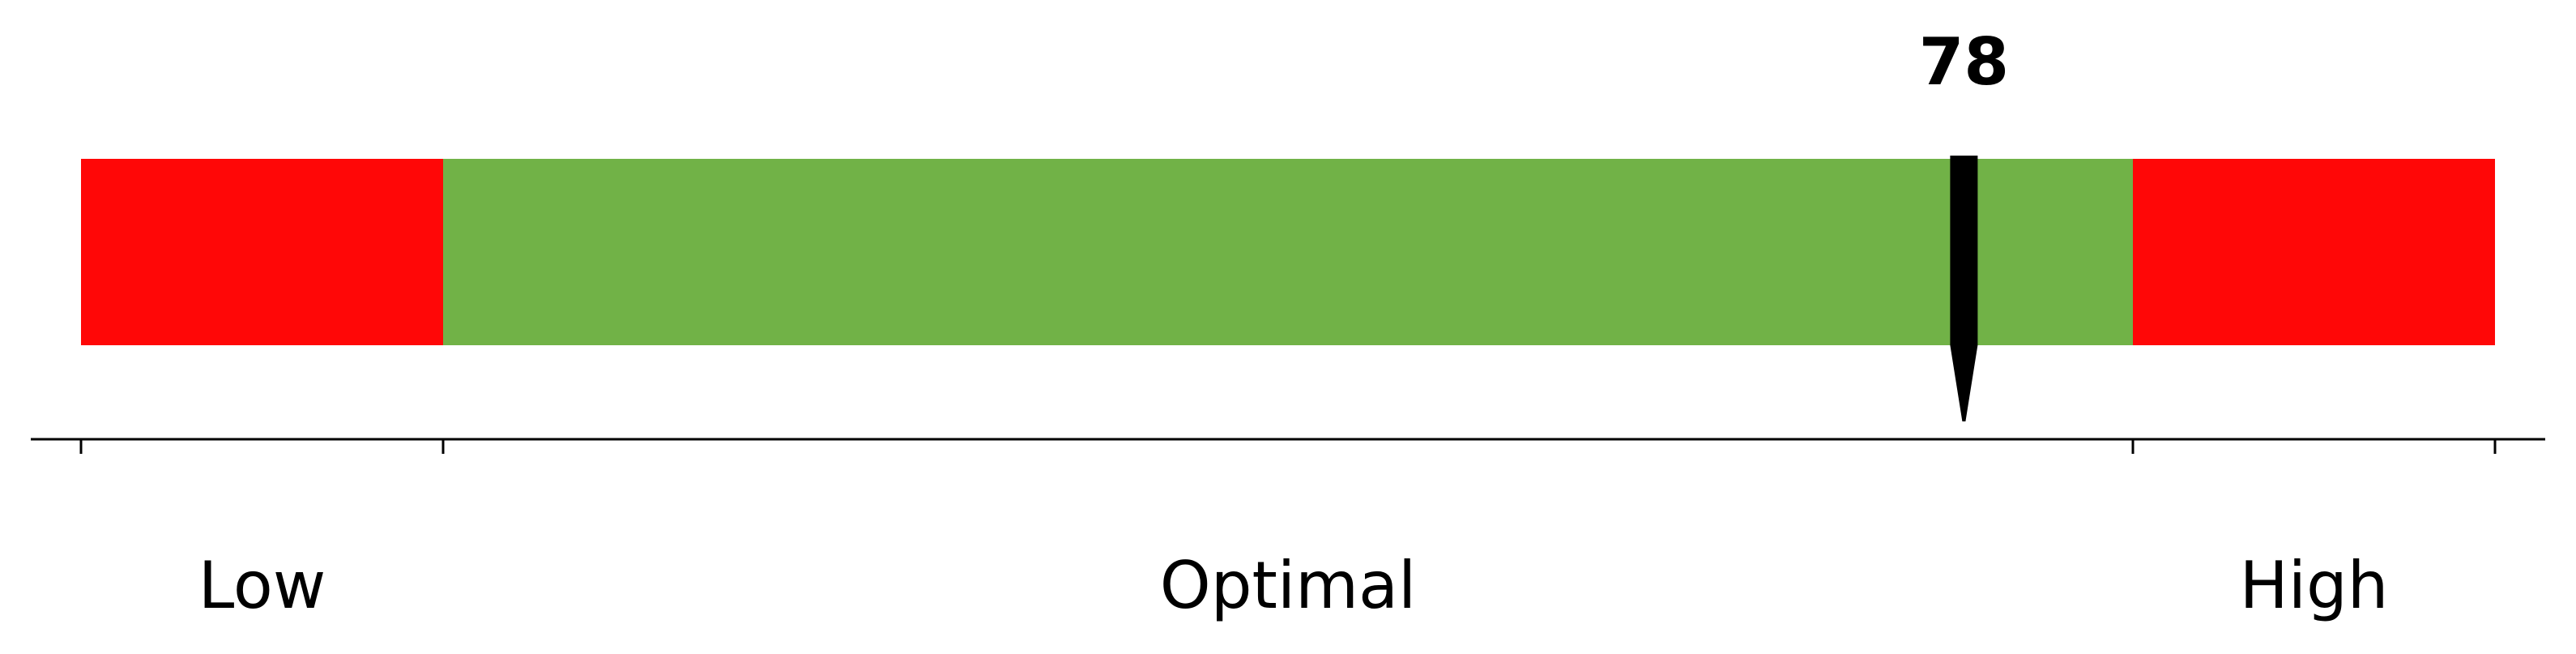 The height and width of the screenshot is (654, 2576). Describe the element at coordinates (262, 585) in the screenshot. I see `zone-label-low: Low` at that location.